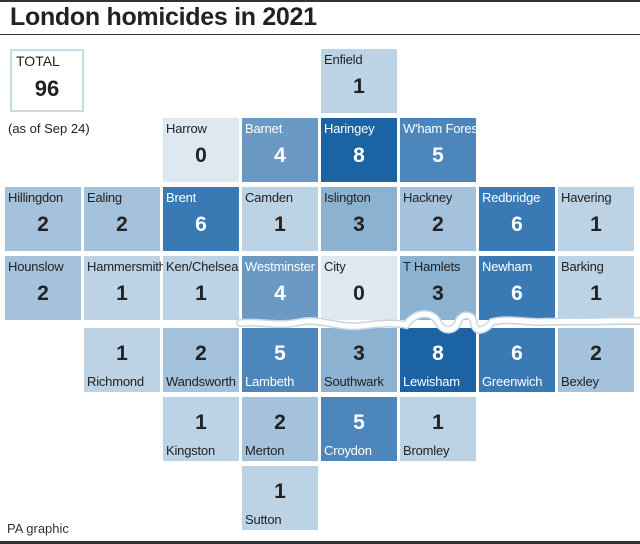 This screenshot has height=544, width=640. What do you see at coordinates (201, 381) in the screenshot?
I see `borough-name: Wandsworth` at bounding box center [201, 381].